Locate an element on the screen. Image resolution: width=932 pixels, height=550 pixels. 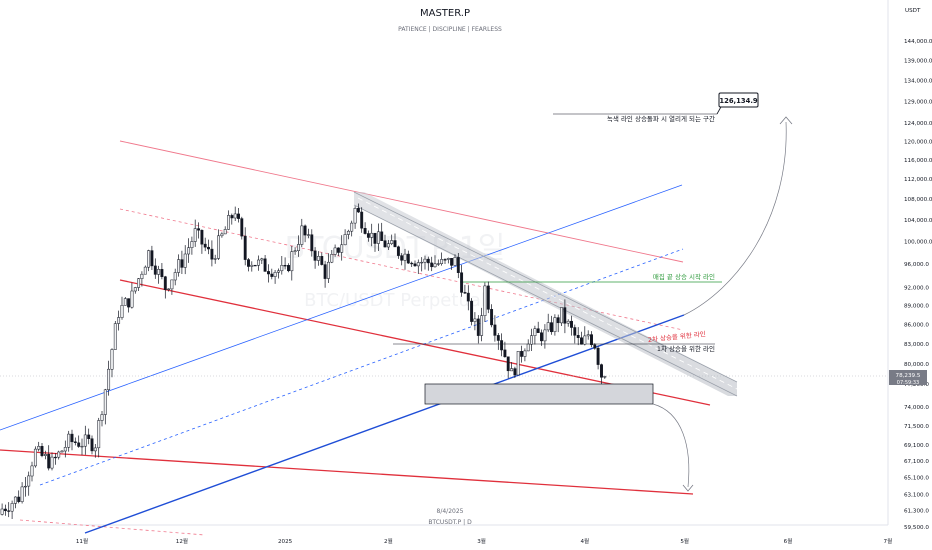
price-tick-label: 74,000.0 is located at coordinates (916, 408).